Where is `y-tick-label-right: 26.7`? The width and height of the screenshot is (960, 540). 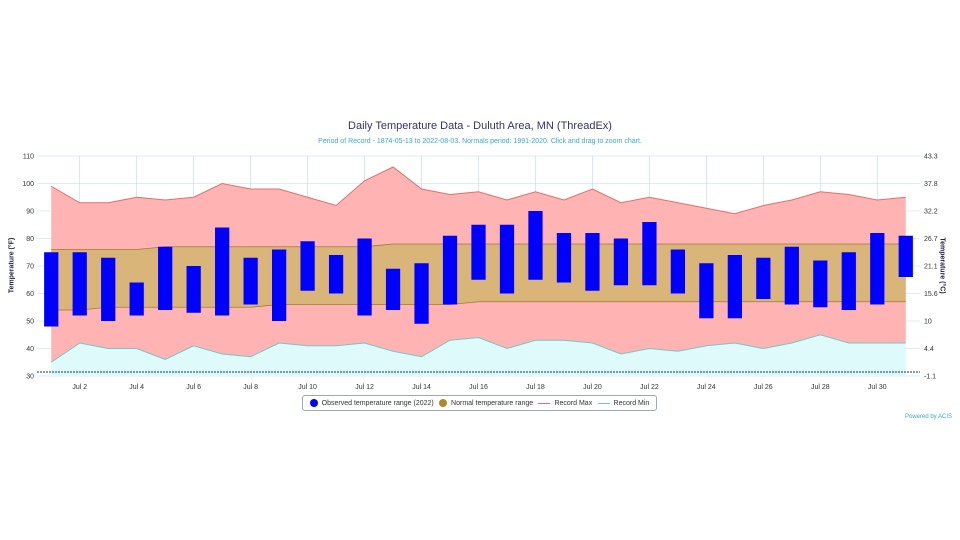 y-tick-label-right: 26.7 is located at coordinates (931, 239).